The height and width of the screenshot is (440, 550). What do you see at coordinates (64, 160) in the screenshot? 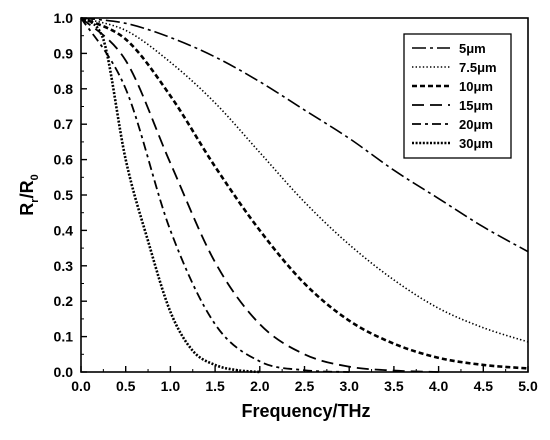
I see `y-tick-label-0.6: 0.6` at bounding box center [64, 160].